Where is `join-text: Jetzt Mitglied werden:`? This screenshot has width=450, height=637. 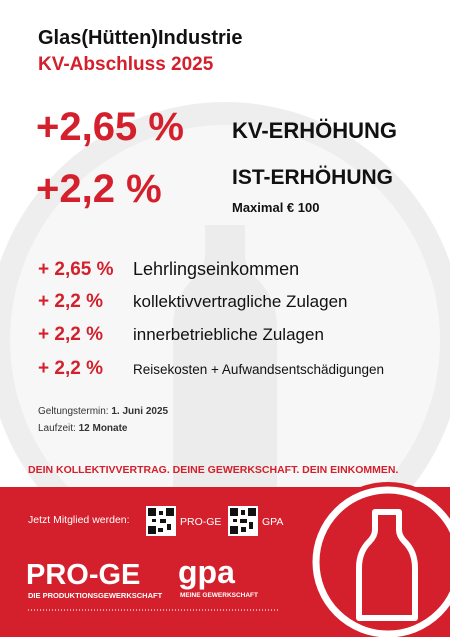 join-text: Jetzt Mitglied werden: is located at coordinates (79, 520).